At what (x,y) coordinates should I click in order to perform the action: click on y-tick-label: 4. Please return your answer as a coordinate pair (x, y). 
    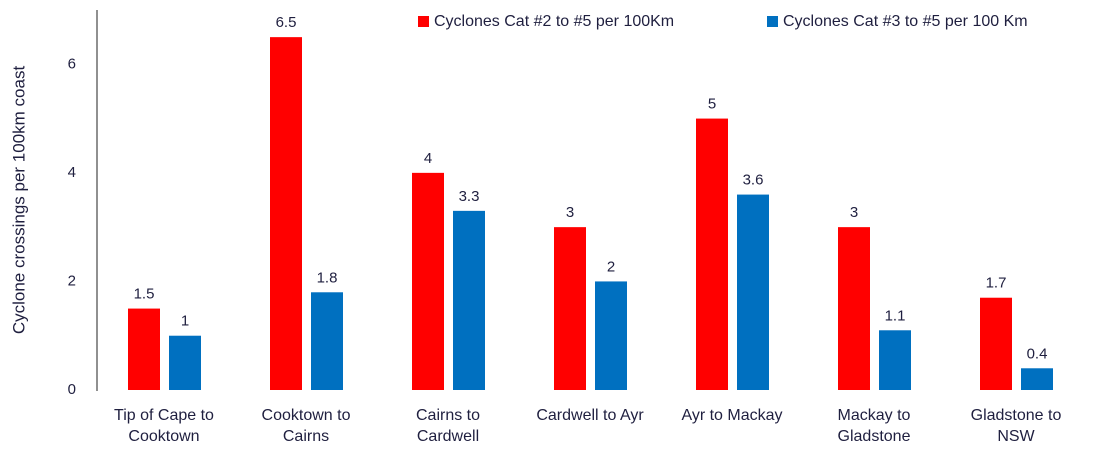
    Looking at the image, I should click on (72, 172).